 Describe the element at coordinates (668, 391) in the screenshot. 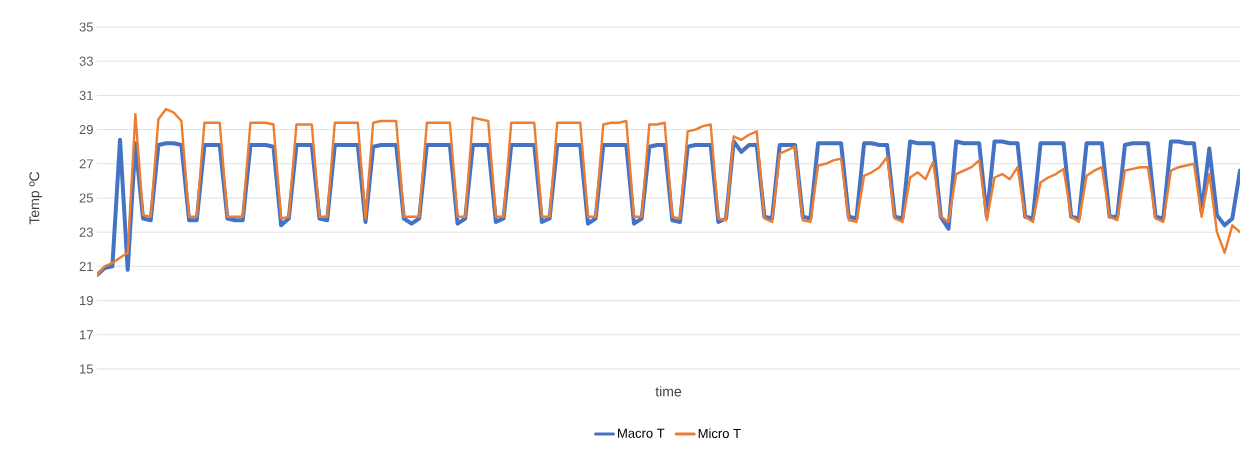

I see `x-axis-title: time` at that location.